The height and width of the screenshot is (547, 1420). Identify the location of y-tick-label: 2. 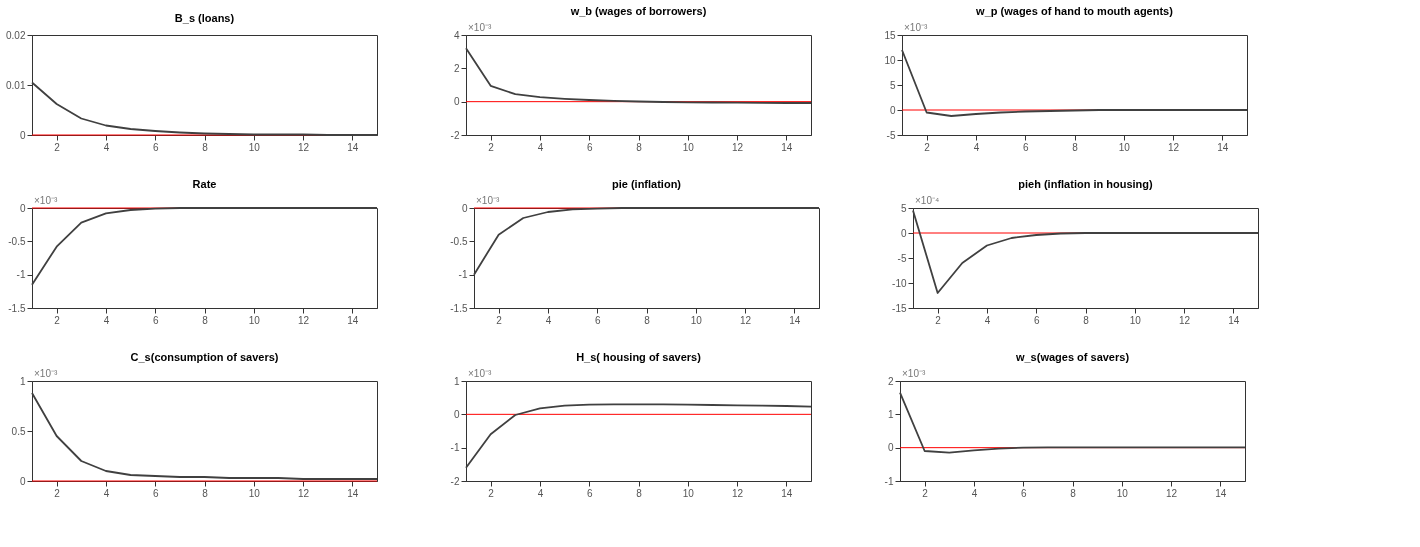
(456, 68).